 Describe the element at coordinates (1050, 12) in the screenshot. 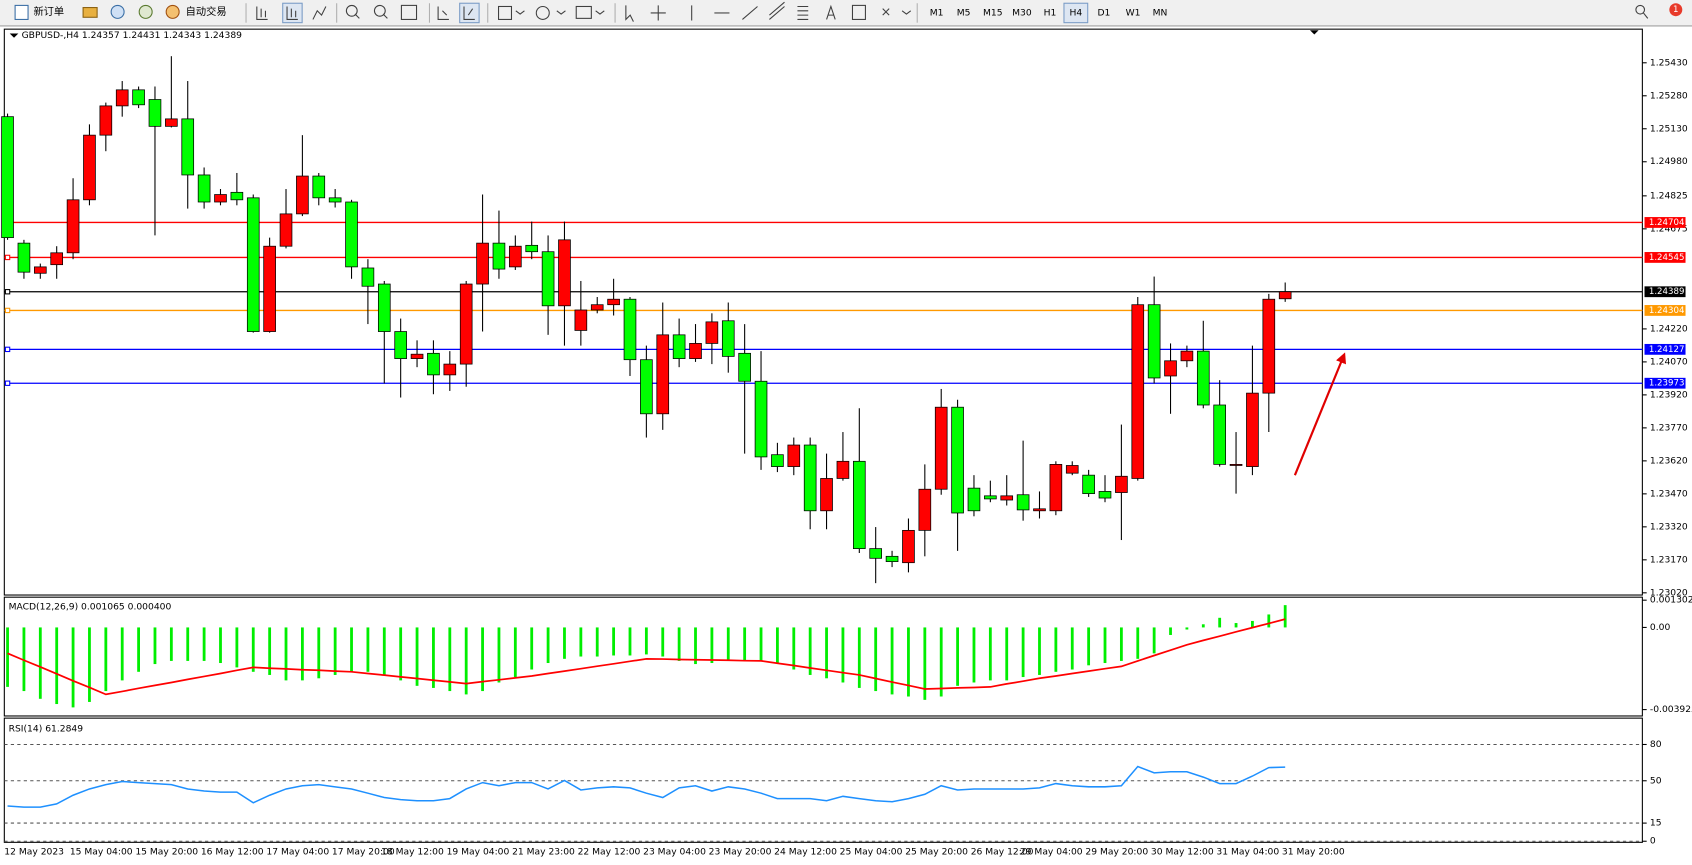

I see `timeframe-button: H1` at that location.